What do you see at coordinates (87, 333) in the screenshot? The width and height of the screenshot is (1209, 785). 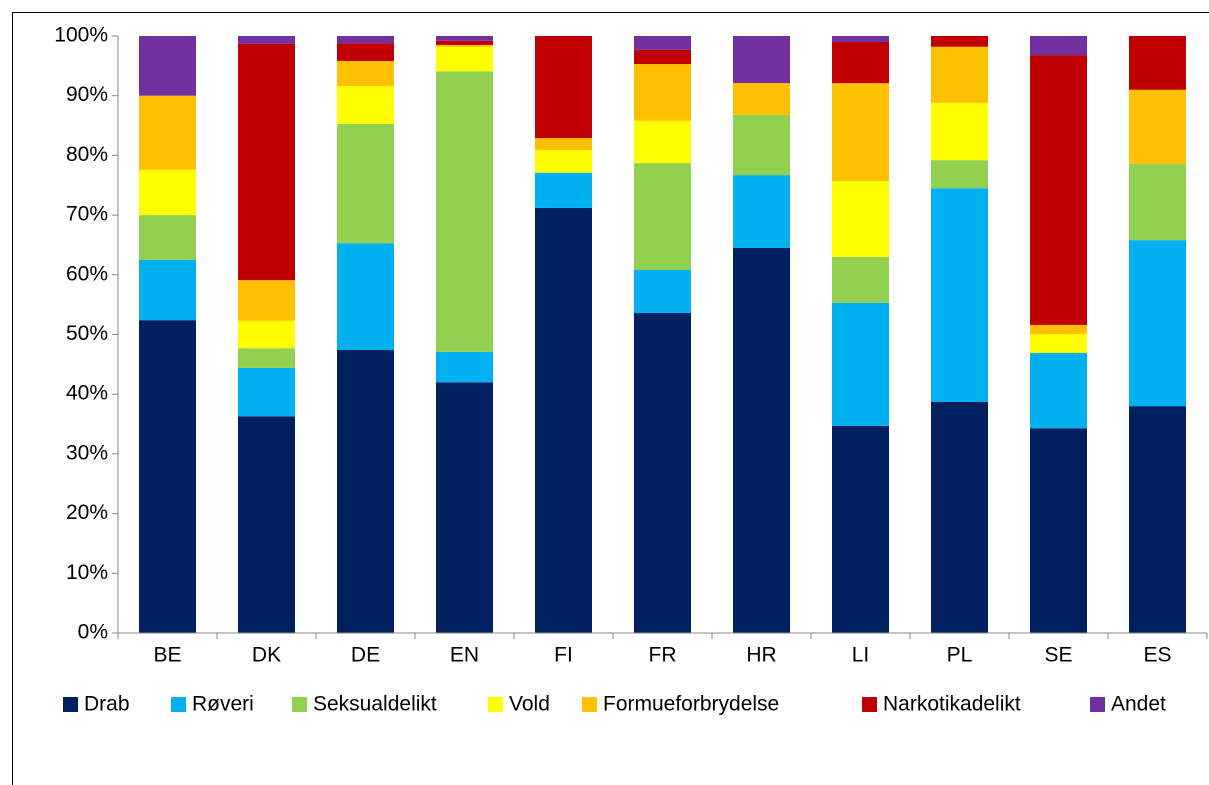 I see `y-tick-label: 50%` at bounding box center [87, 333].